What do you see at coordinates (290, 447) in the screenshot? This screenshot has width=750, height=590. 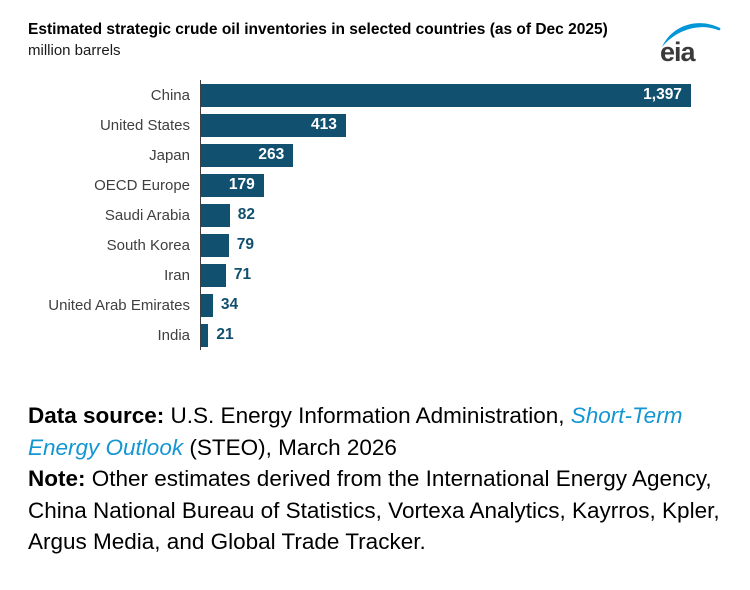 I see `data-source-suffix: (STEO), March 2026` at bounding box center [290, 447].